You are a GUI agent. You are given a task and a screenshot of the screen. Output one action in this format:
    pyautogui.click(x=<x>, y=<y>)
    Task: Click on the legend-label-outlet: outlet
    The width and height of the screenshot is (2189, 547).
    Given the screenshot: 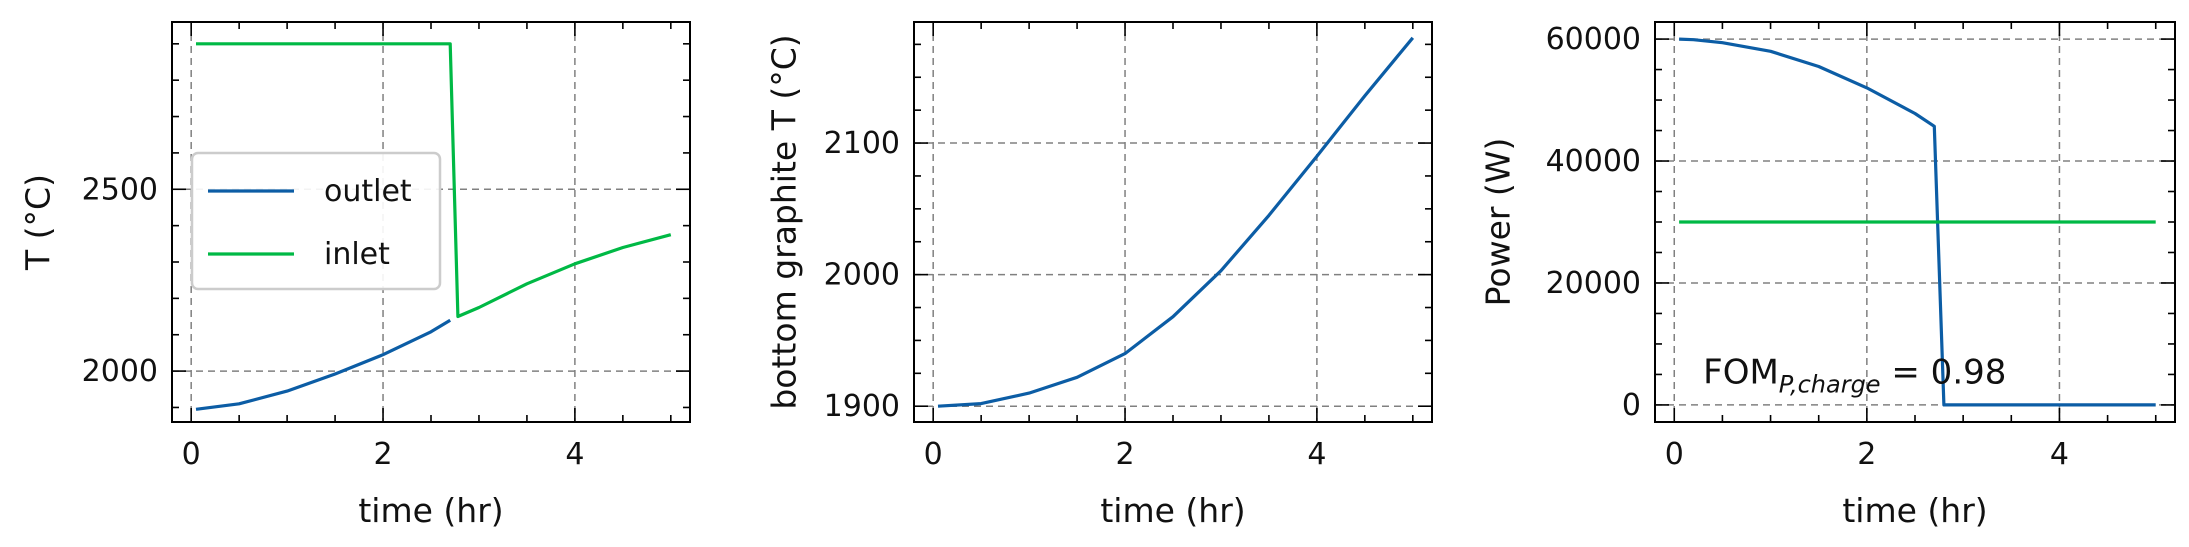 What is the action you would take?
    pyautogui.click(x=368, y=191)
    